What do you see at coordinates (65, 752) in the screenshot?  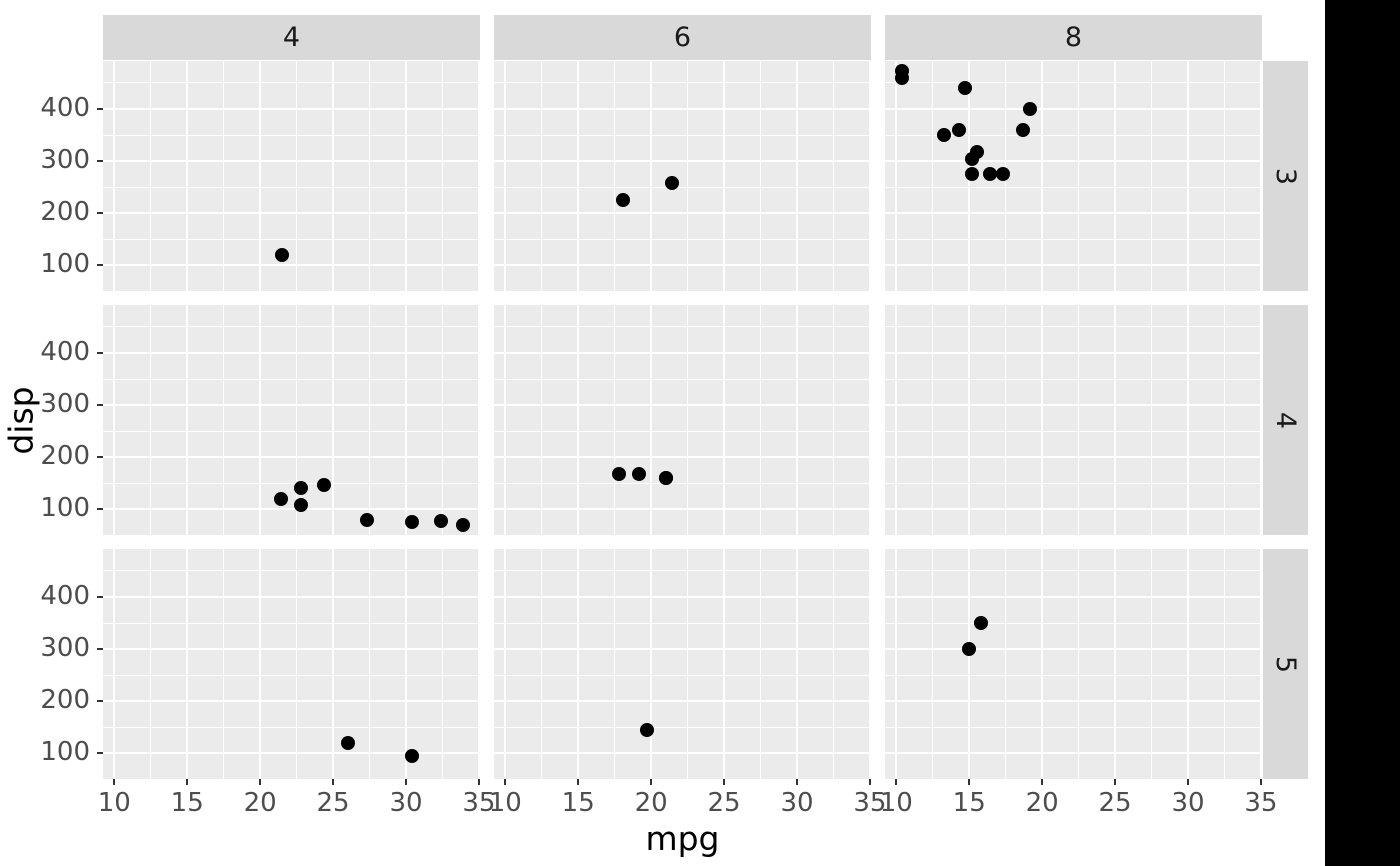 I see `y-tick-label: 100` at bounding box center [65, 752].